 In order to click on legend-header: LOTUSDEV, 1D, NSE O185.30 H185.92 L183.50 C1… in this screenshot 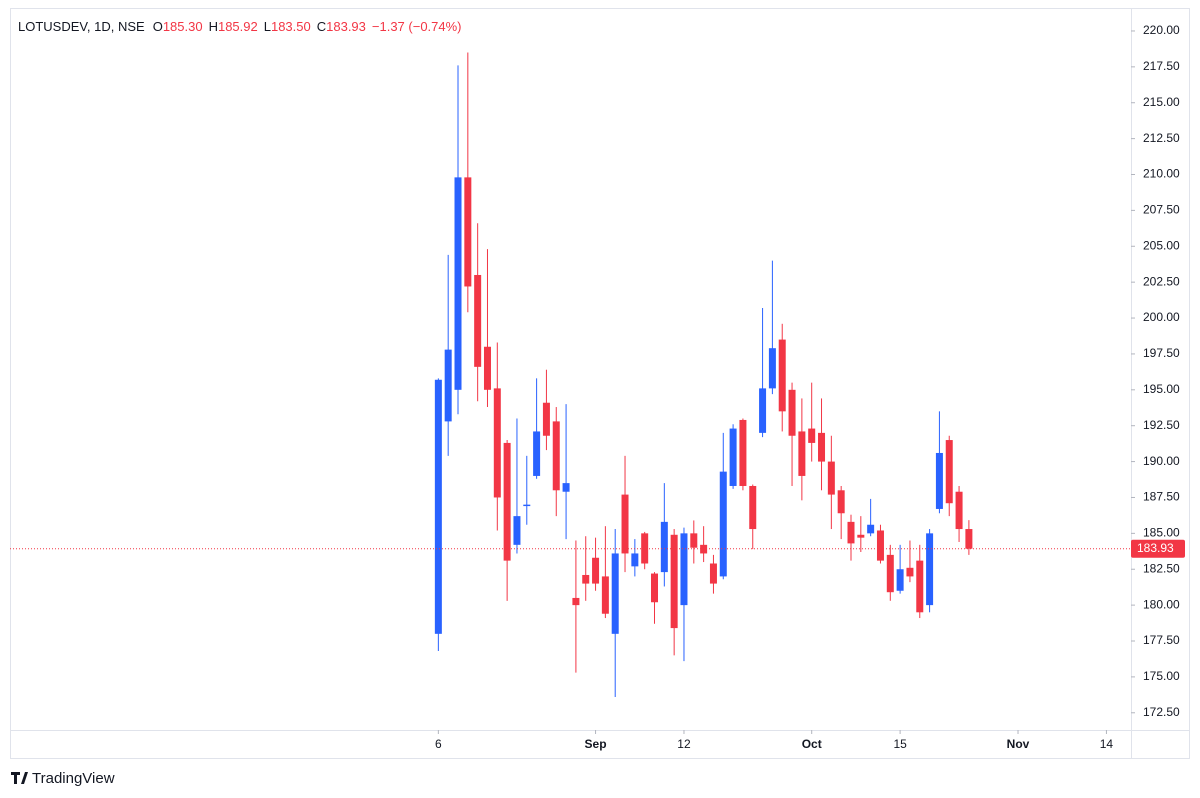, I will do `click(240, 26)`.